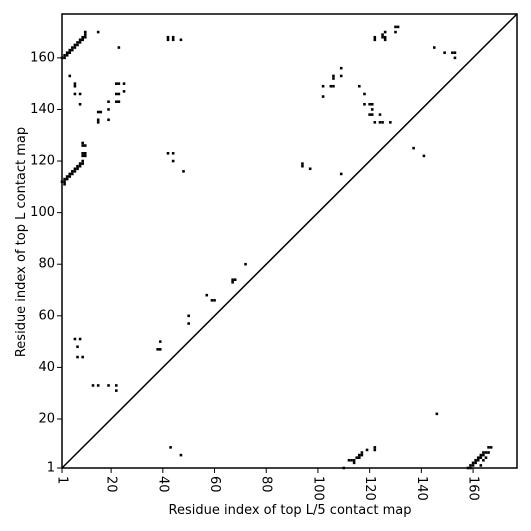 The image size is (531, 531). Describe the element at coordinates (317, 488) in the screenshot. I see `x-tick-label: 100` at that location.